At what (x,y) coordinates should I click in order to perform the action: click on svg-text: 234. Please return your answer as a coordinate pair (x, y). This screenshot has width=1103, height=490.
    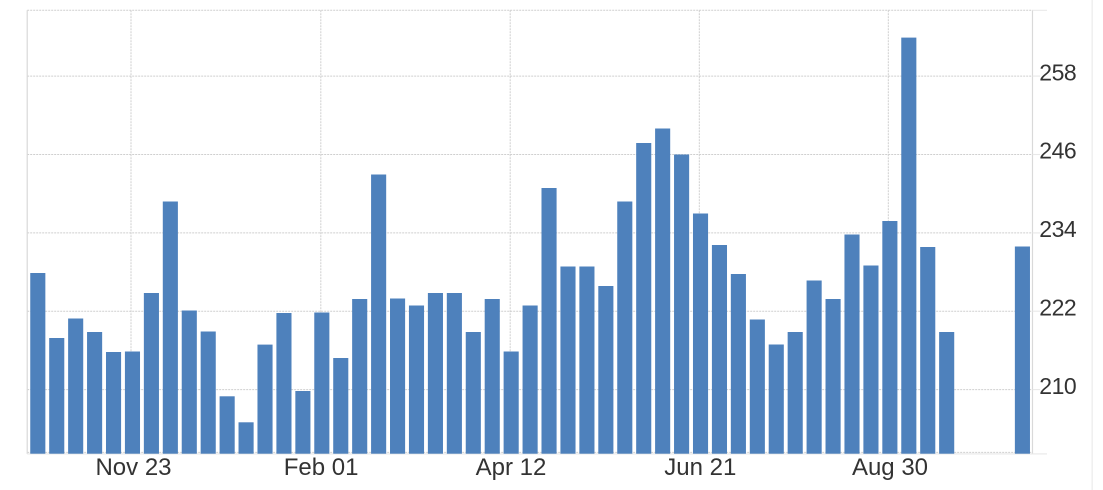
    Looking at the image, I should click on (1058, 229).